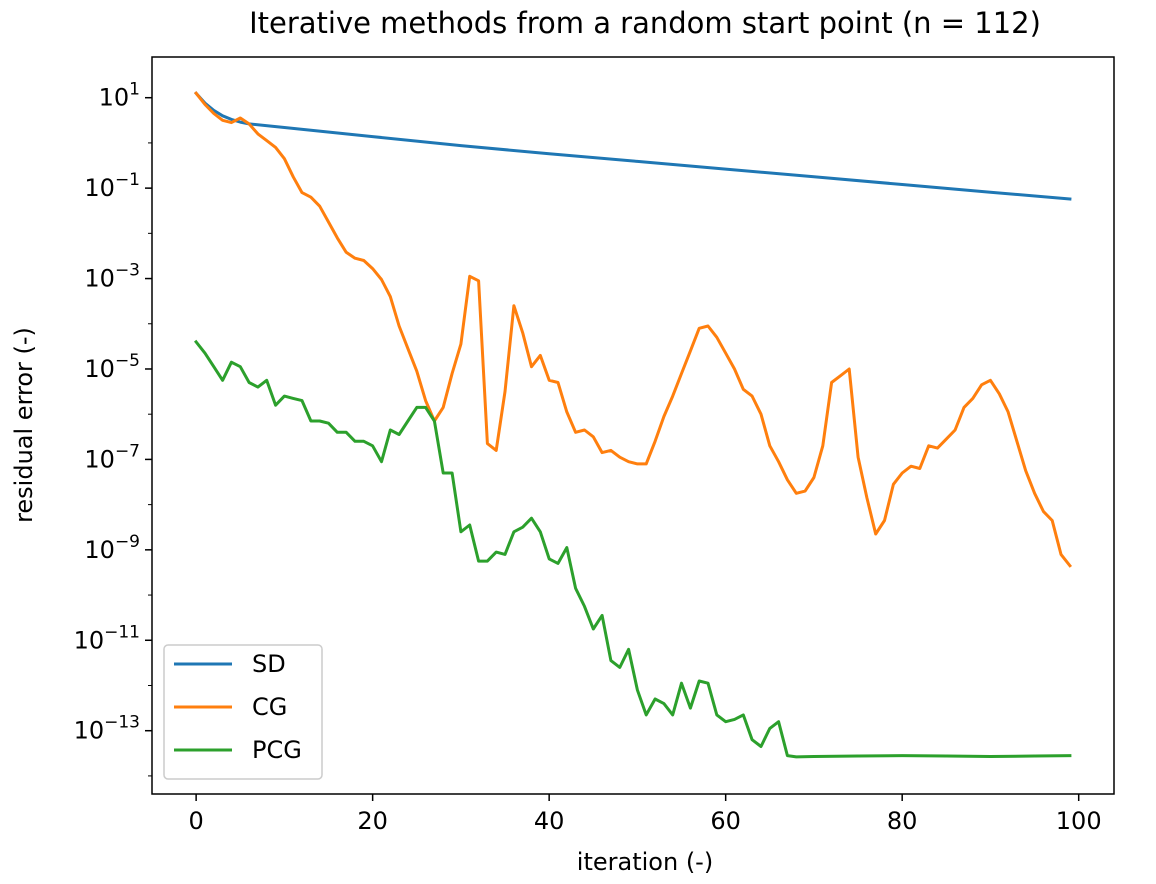 The height and width of the screenshot is (884, 1156). I want to click on x-tick-label: 100, so click(1079, 821).